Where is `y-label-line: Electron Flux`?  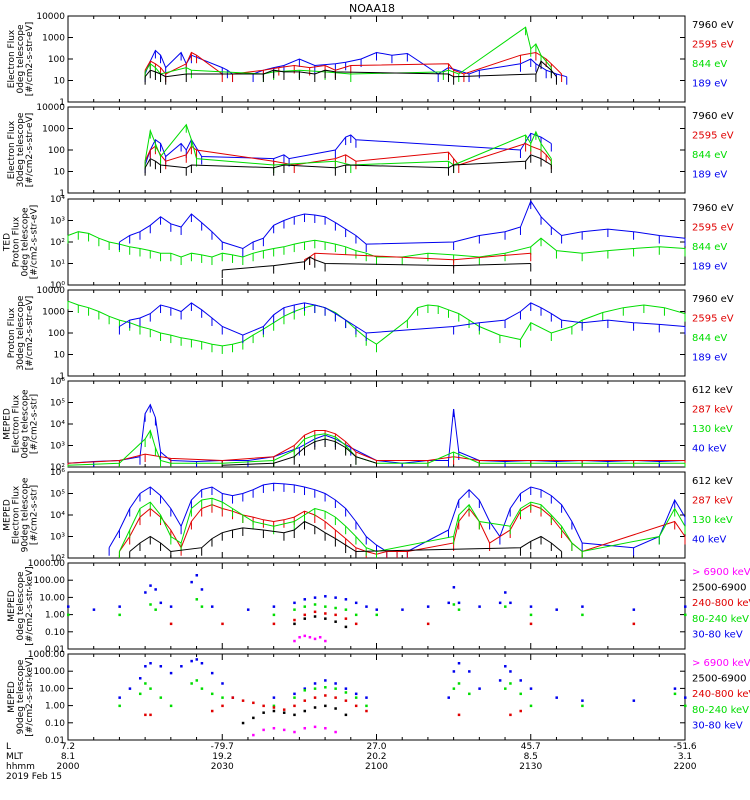
y-label-line: Electron Flux is located at coordinates (12, 149).